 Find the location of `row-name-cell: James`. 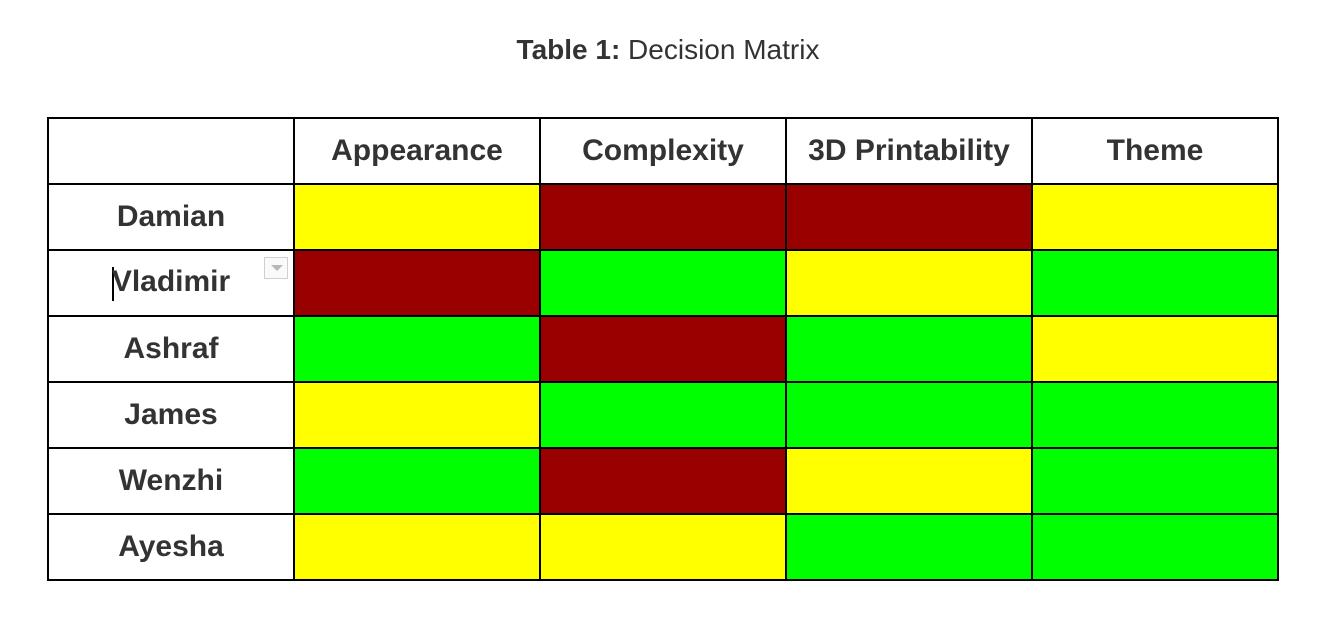

row-name-cell: James is located at coordinates (171, 415).